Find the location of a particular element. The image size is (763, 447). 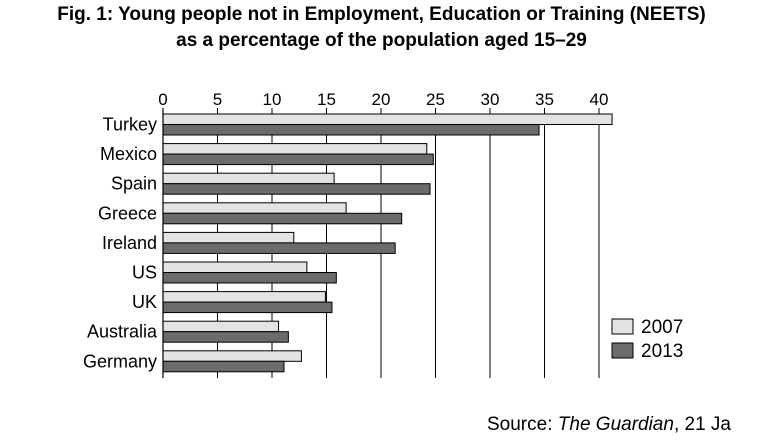

category-label-ireland: Ireland is located at coordinates (129, 243).